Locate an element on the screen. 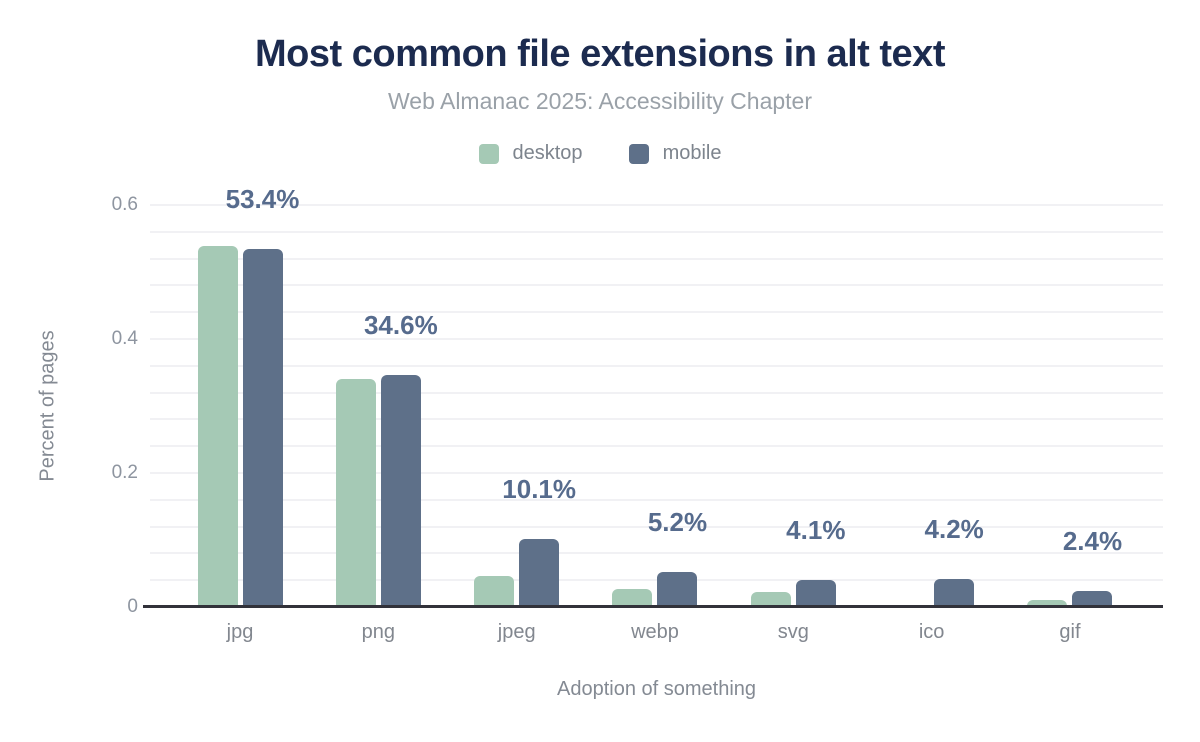  x-axis-title: Adoption of something is located at coordinates (656, 689).